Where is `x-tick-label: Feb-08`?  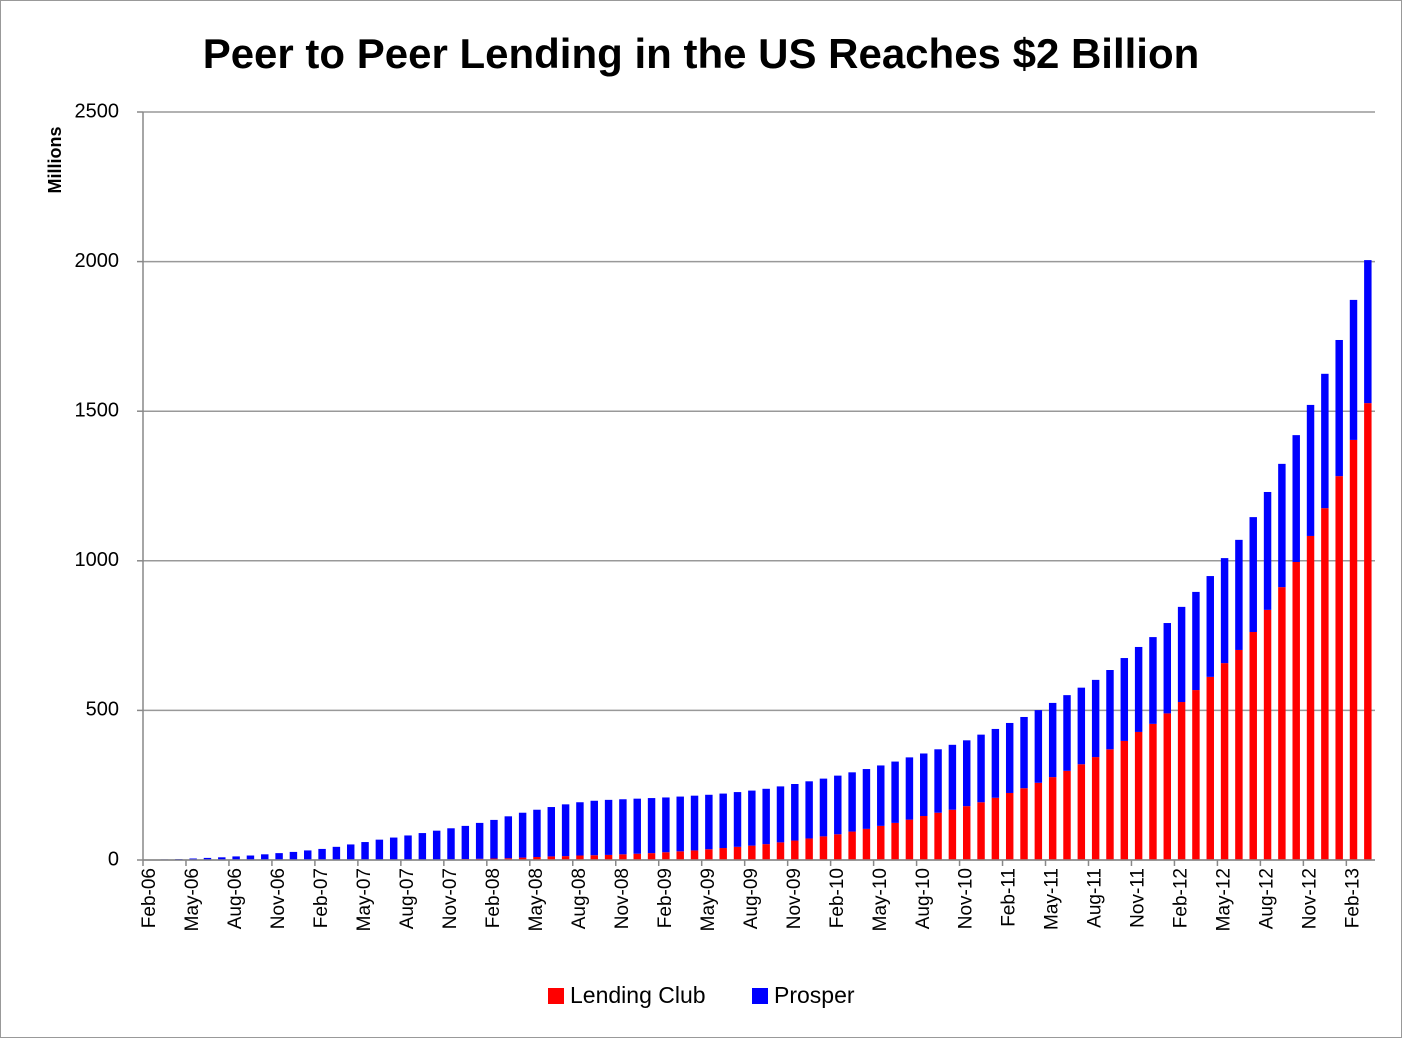
x-tick-label: Feb-08 is located at coordinates (493, 898).